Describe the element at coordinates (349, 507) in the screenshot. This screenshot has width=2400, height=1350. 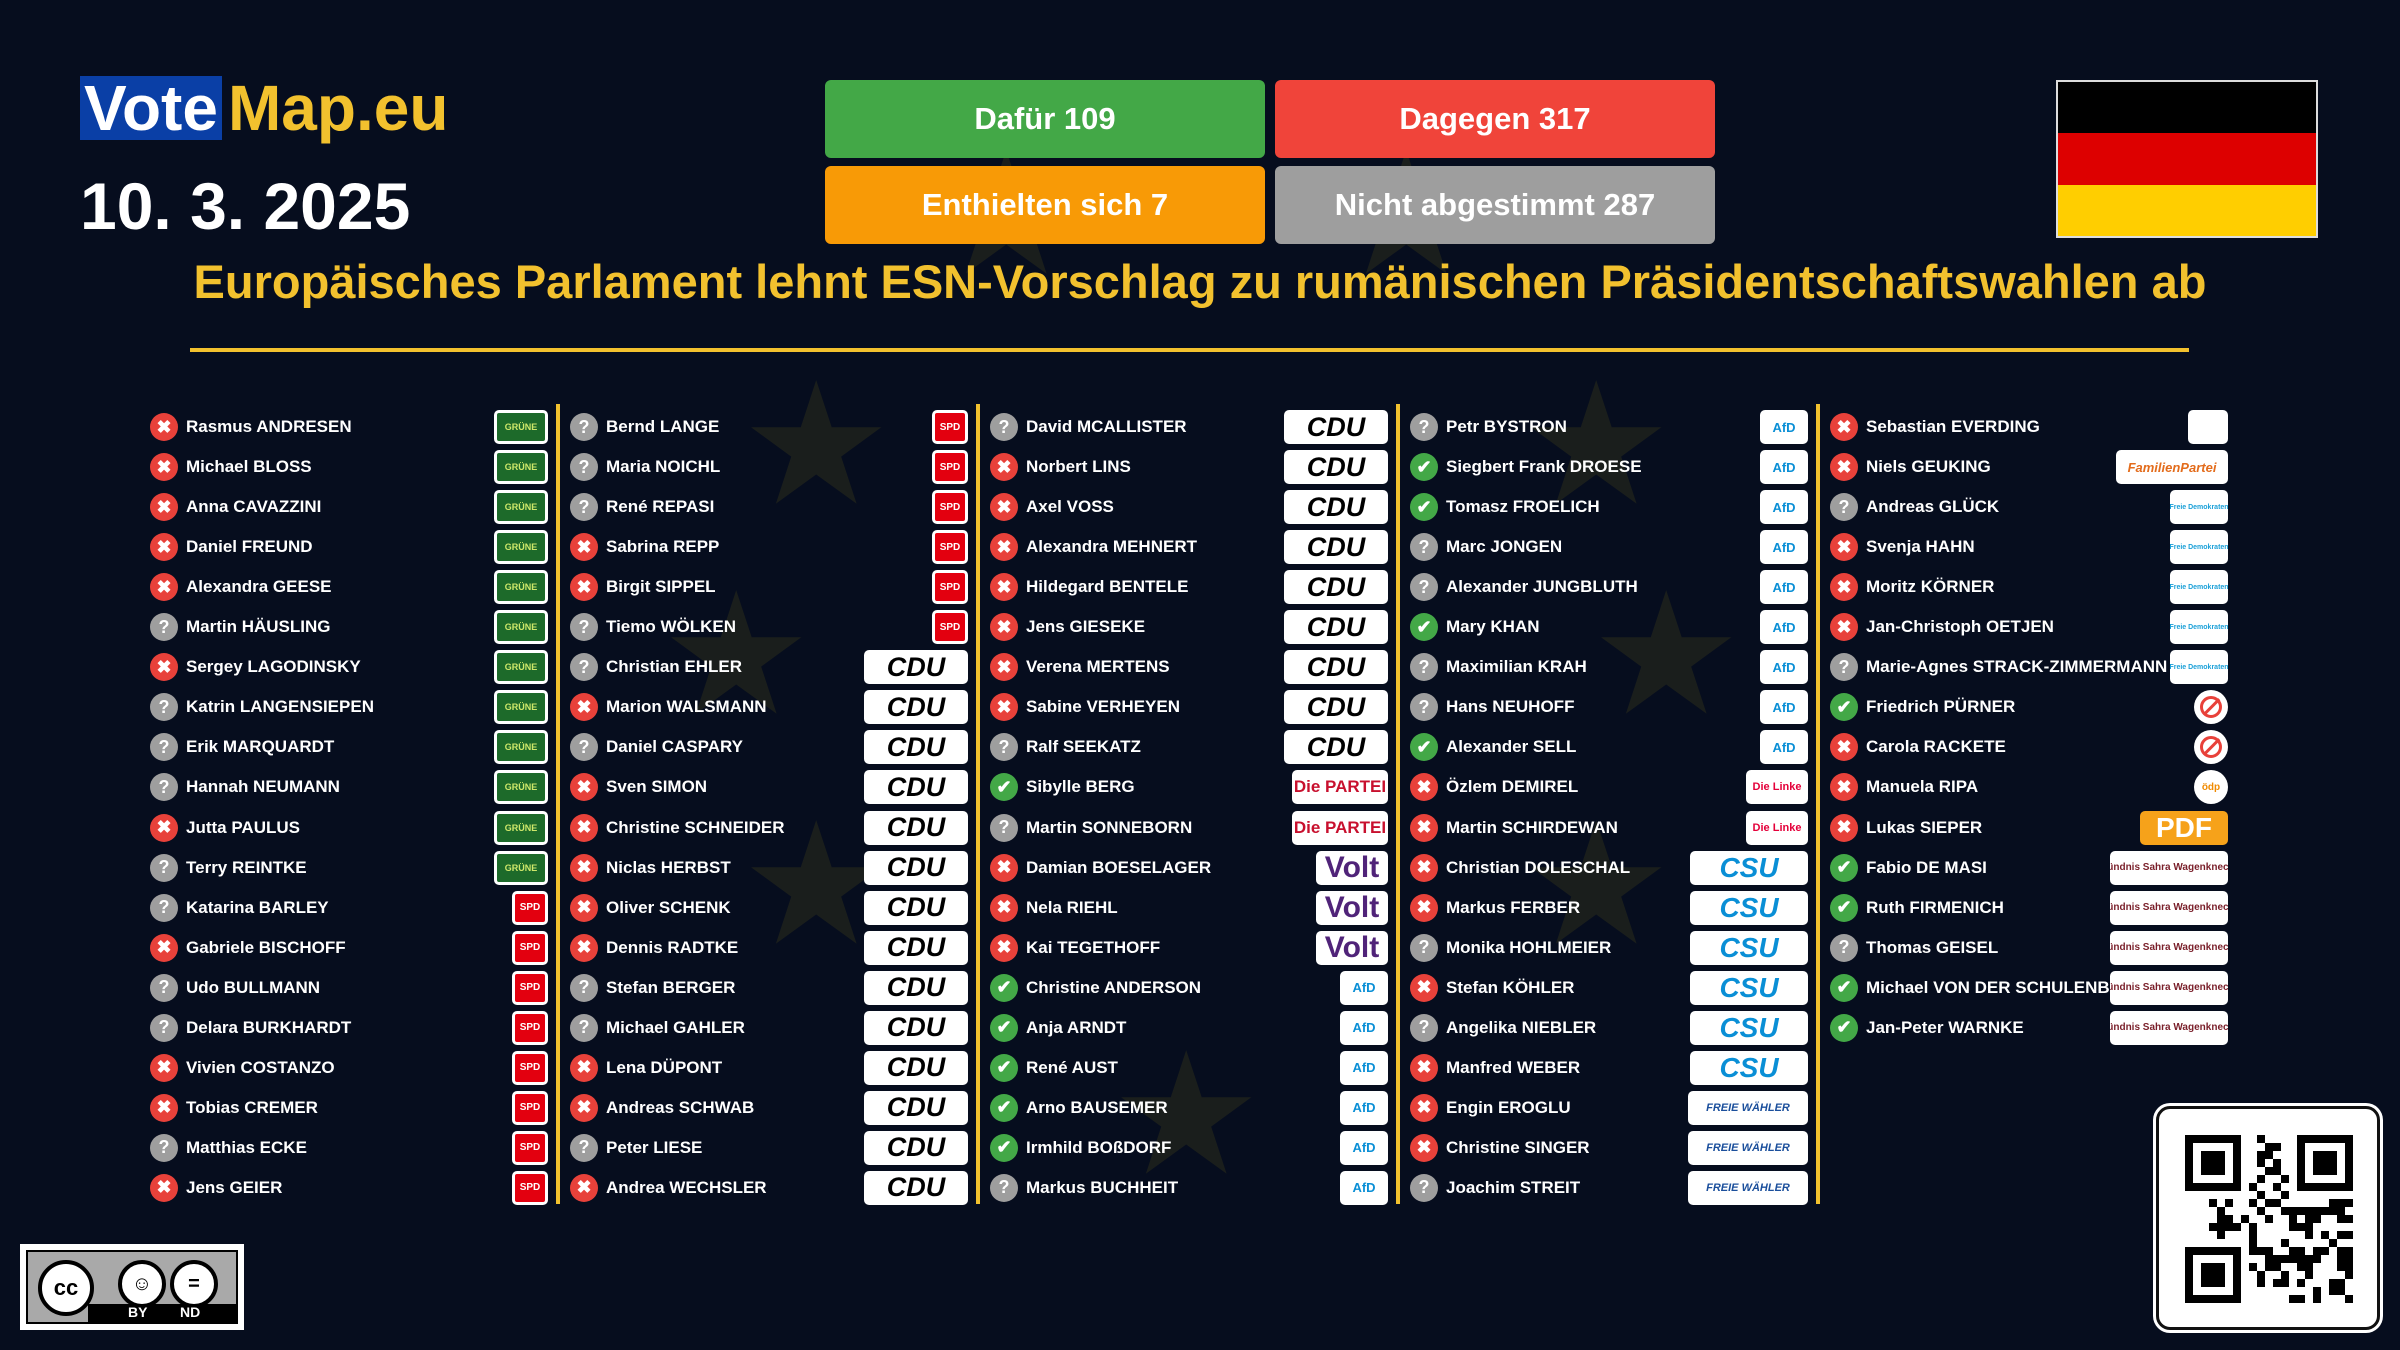
I see `mep-row: ✖ Anna CAVAZZINI GRÜNE` at that location.